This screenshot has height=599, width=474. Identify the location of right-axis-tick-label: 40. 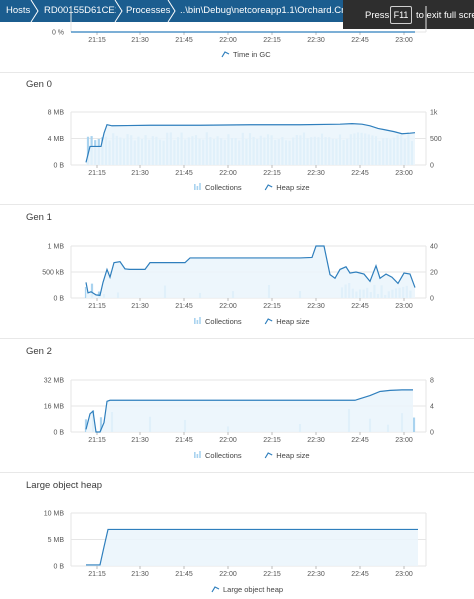
(434, 247).